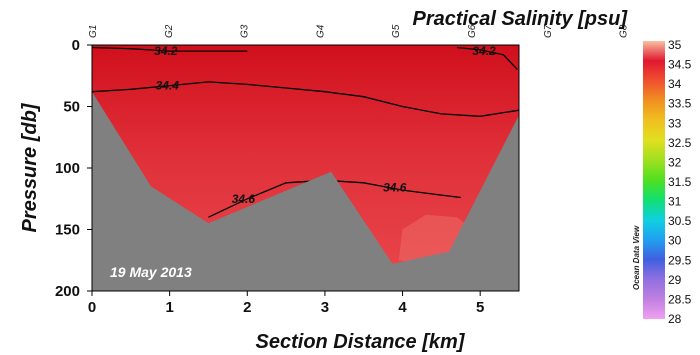  What do you see at coordinates (675, 123) in the screenshot?
I see `colorbar-tick-label: 33` at bounding box center [675, 123].